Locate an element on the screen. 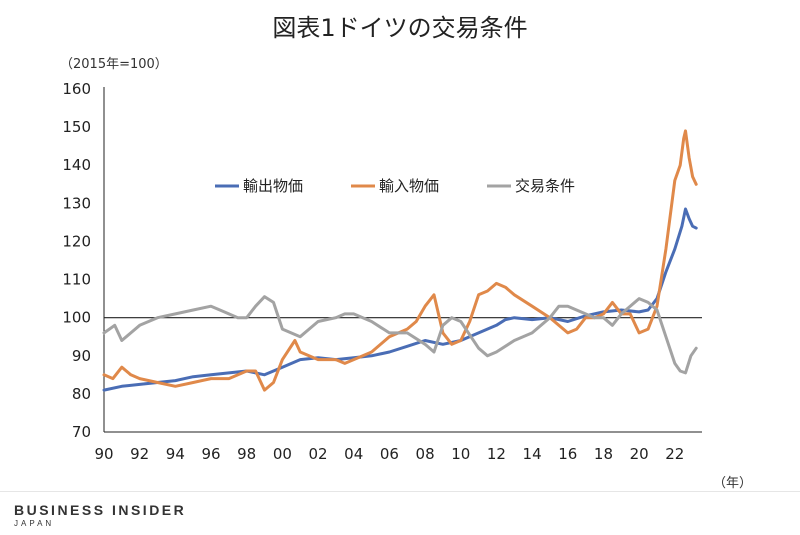 The image size is (800, 535). y-tick-label: 110 is located at coordinates (76, 280).